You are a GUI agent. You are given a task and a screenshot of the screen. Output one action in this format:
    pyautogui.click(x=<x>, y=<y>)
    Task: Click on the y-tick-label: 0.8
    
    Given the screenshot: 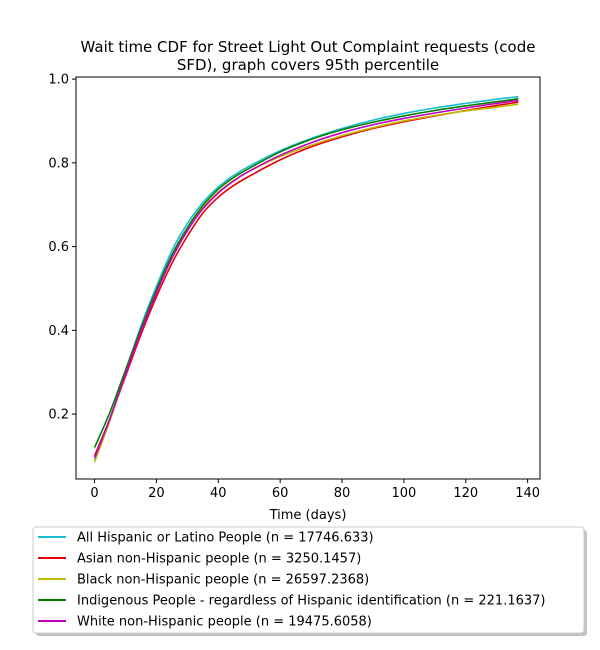 What is the action you would take?
    pyautogui.click(x=58, y=163)
    